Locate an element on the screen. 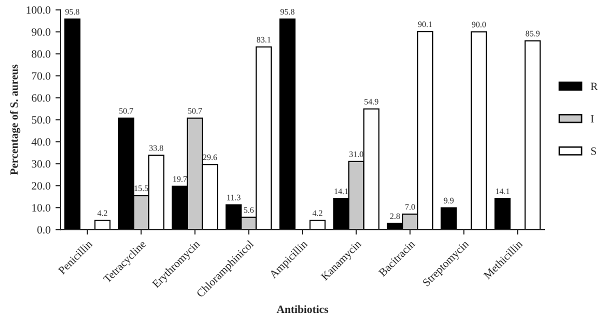 The height and width of the screenshot is (328, 605). y-tick-label: 90.0 is located at coordinates (41, 32).